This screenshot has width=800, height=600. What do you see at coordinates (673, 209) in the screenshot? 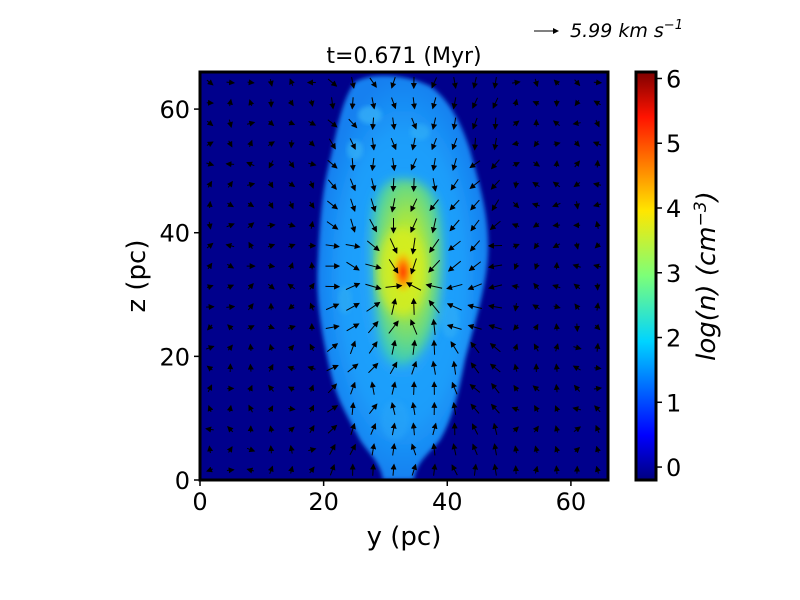
I see `colorbar-tick-label: 4` at bounding box center [673, 209].